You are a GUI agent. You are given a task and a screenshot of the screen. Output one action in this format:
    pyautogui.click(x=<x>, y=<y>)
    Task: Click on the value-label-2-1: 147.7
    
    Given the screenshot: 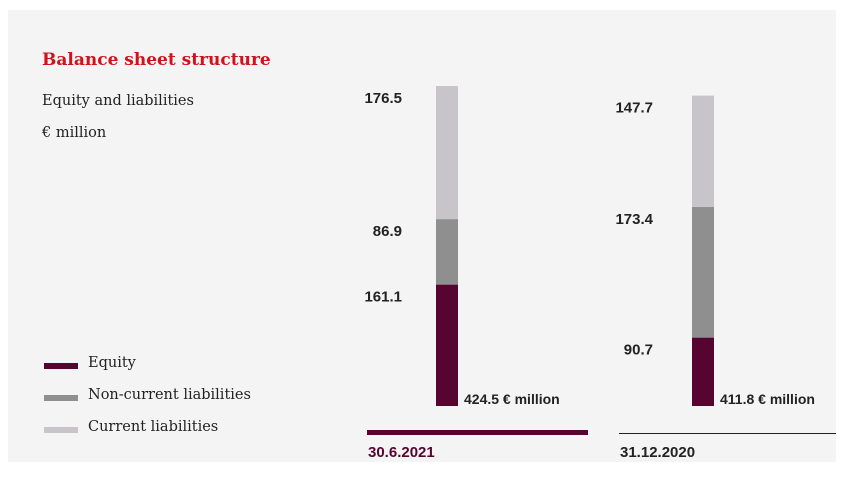 What is the action you would take?
    pyautogui.click(x=634, y=108)
    